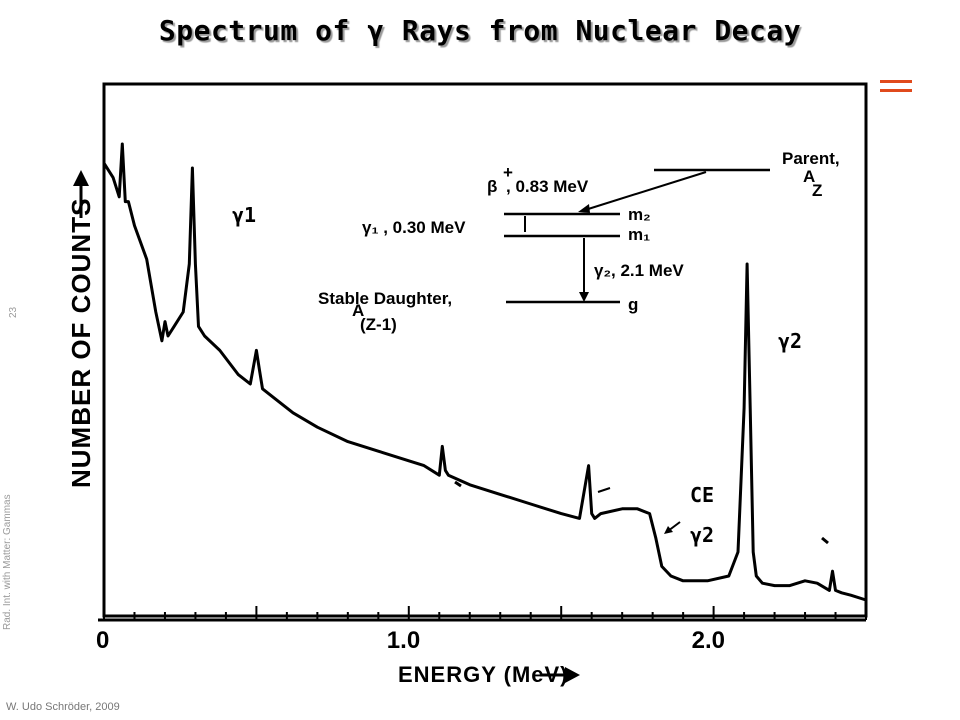  What do you see at coordinates (244, 215) in the screenshot?
I see `peak-label-gamma1: γ1` at bounding box center [244, 215].